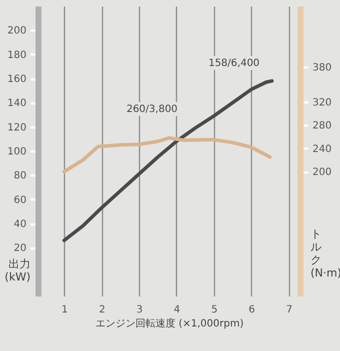 This screenshot has width=340, height=351. I want to click on x-axis-title: エンジン回転速度 (×1,000rpm), so click(169, 324).